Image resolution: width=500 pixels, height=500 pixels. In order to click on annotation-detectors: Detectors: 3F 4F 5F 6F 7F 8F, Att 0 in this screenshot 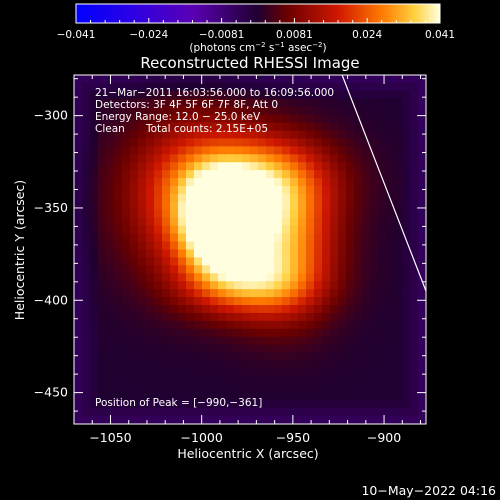, I will do `click(186, 105)`.